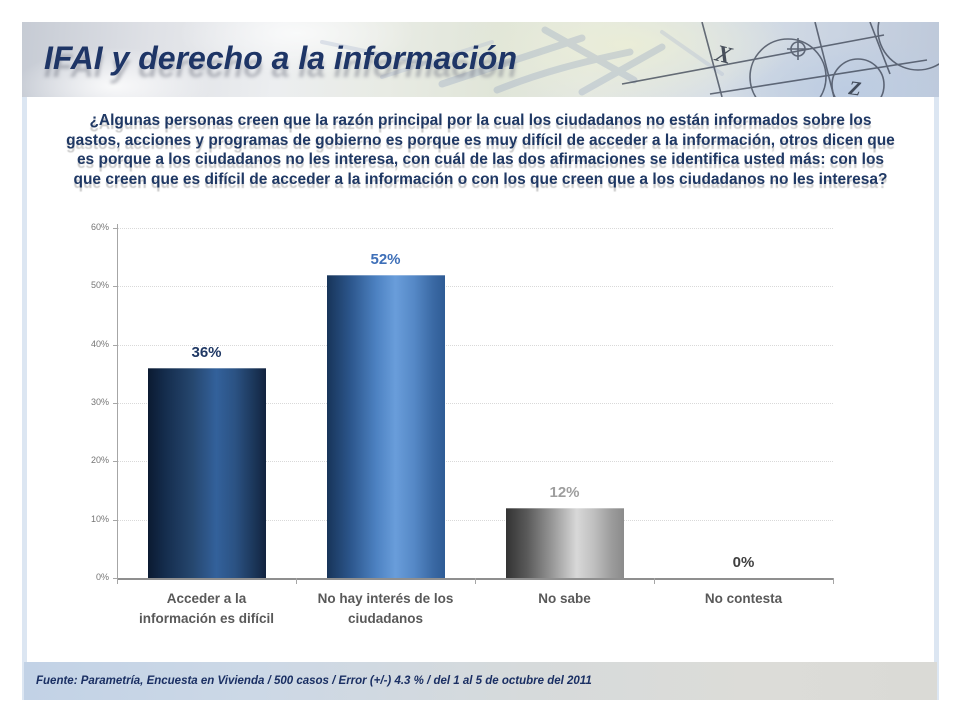  I want to click on value-label: 52%, so click(385, 259).